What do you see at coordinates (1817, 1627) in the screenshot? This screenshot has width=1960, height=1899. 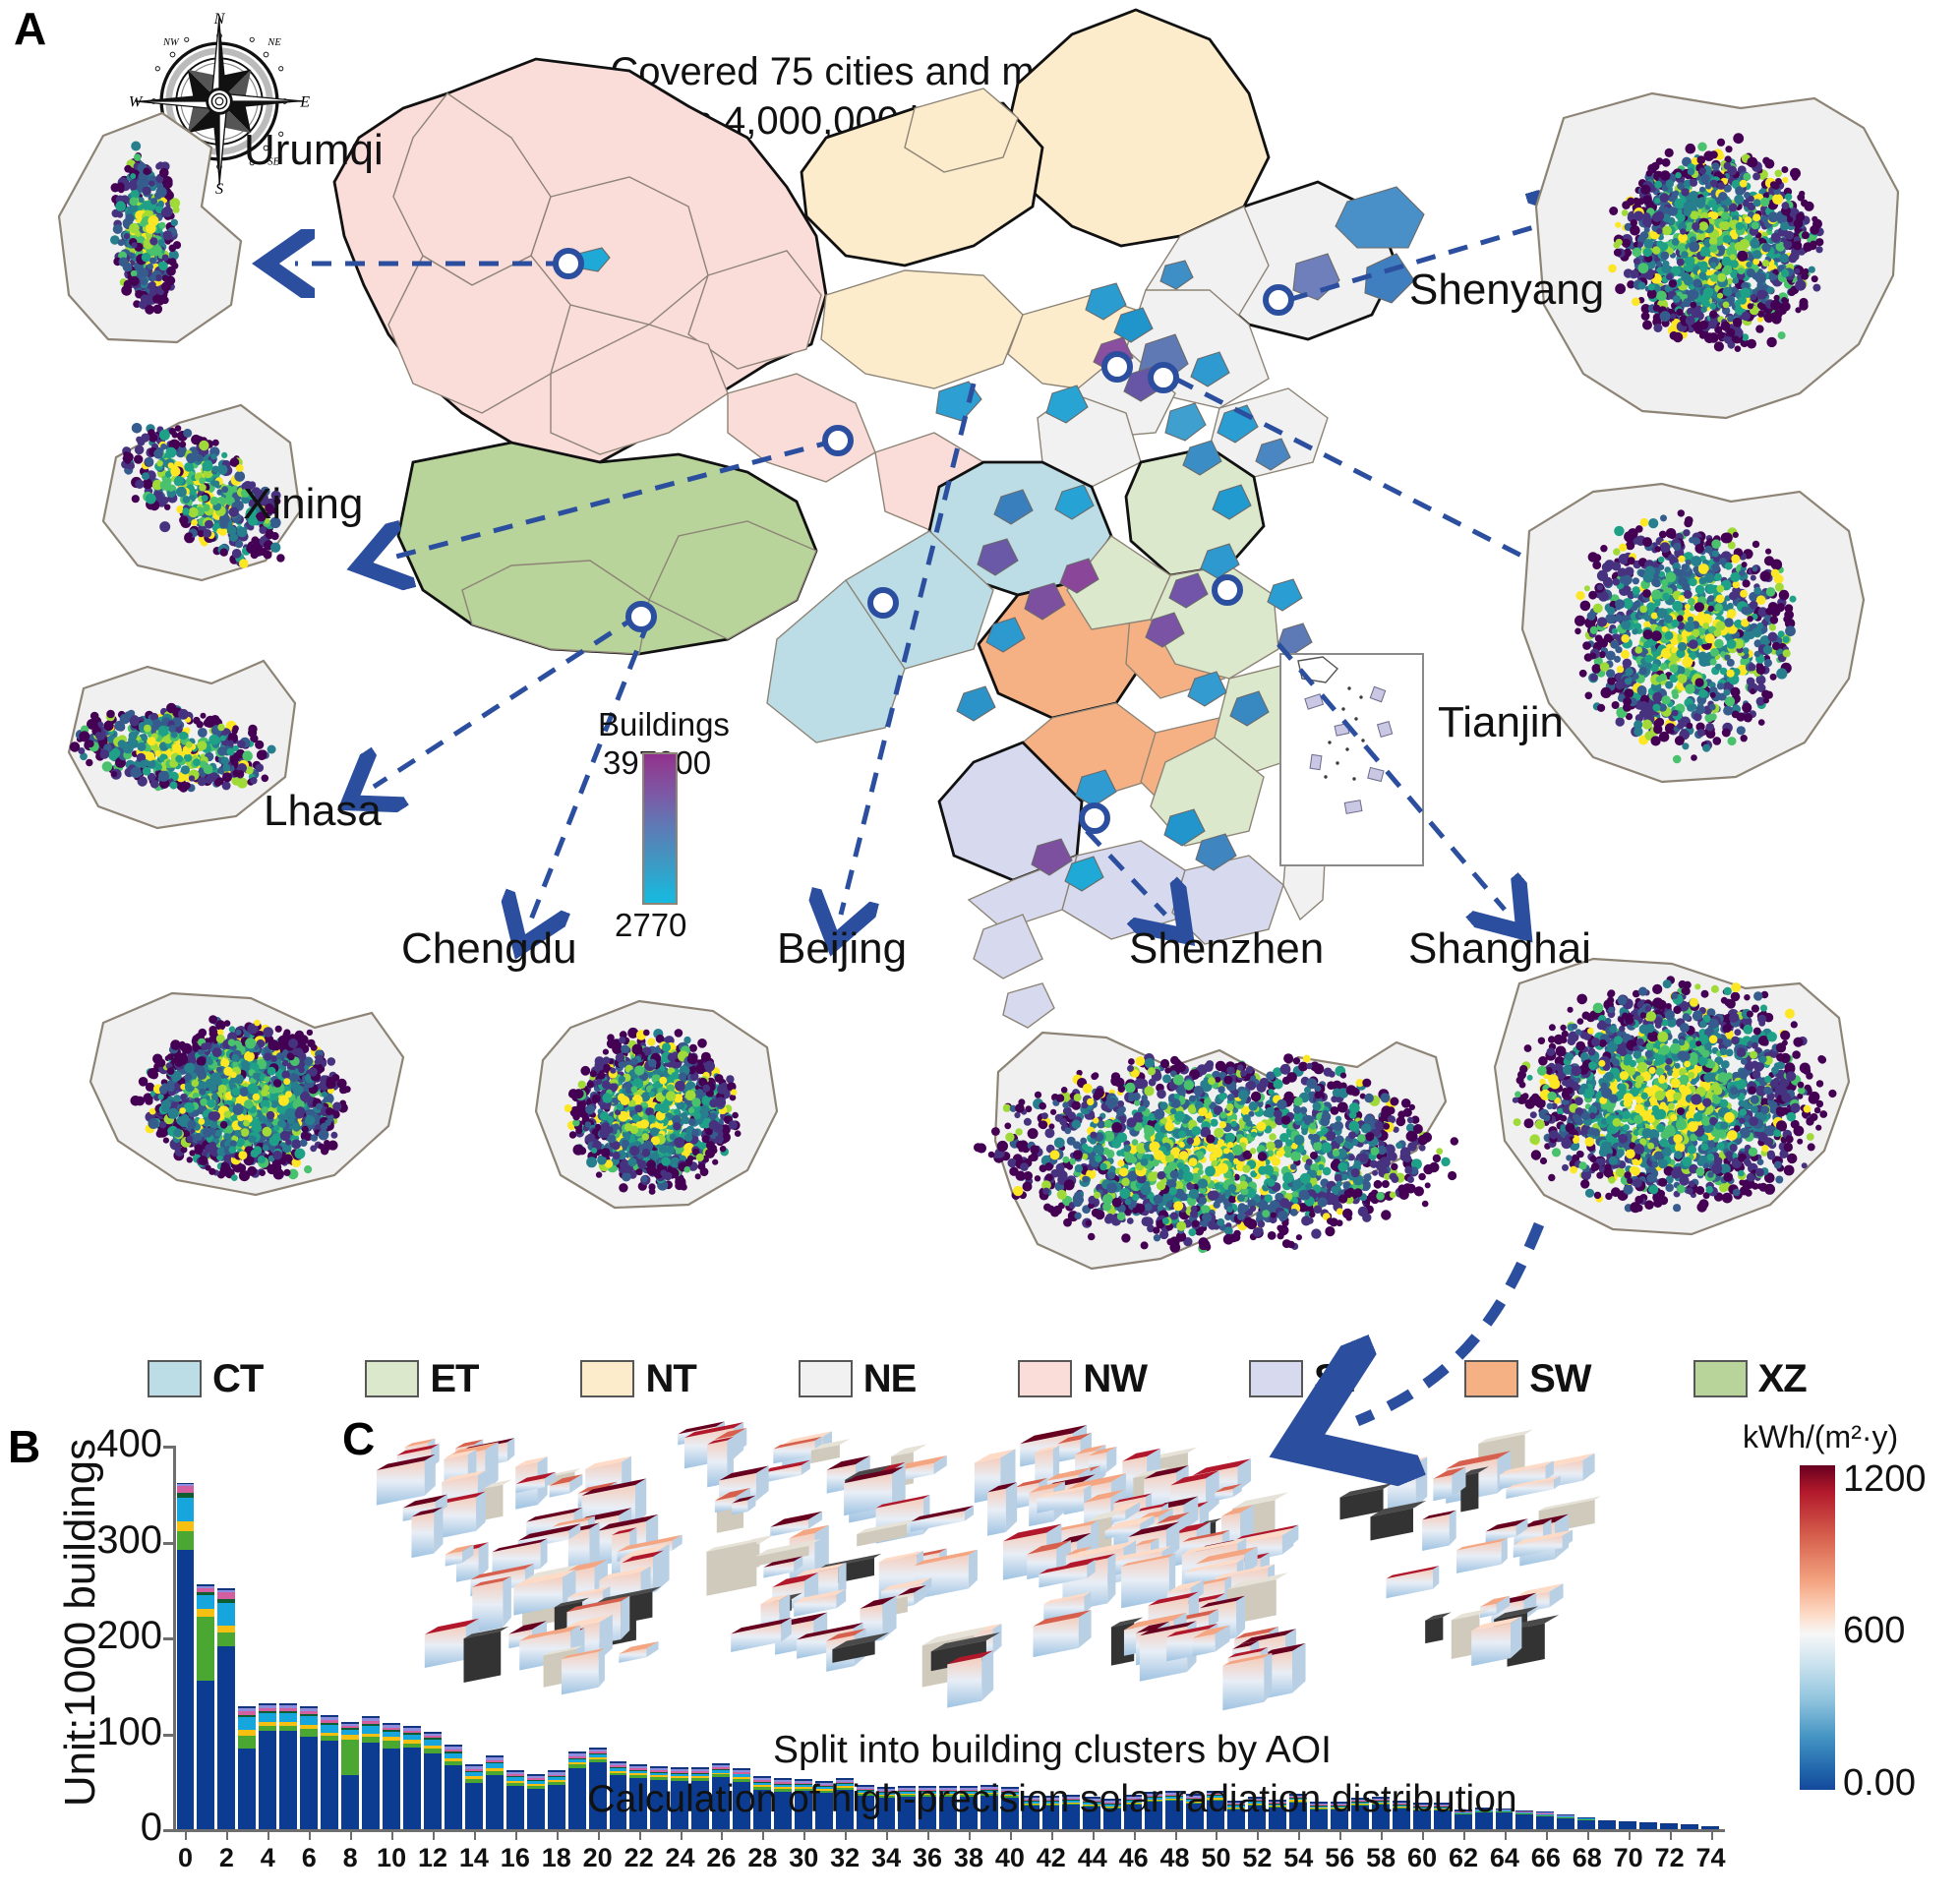 I see `solar-colorbar` at bounding box center [1817, 1627].